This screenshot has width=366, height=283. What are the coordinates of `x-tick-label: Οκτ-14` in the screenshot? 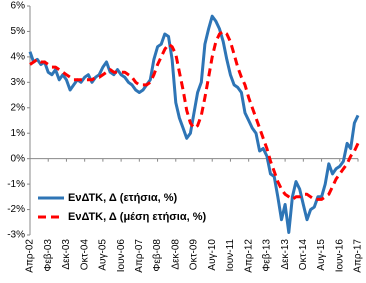 It's located at (303, 255).